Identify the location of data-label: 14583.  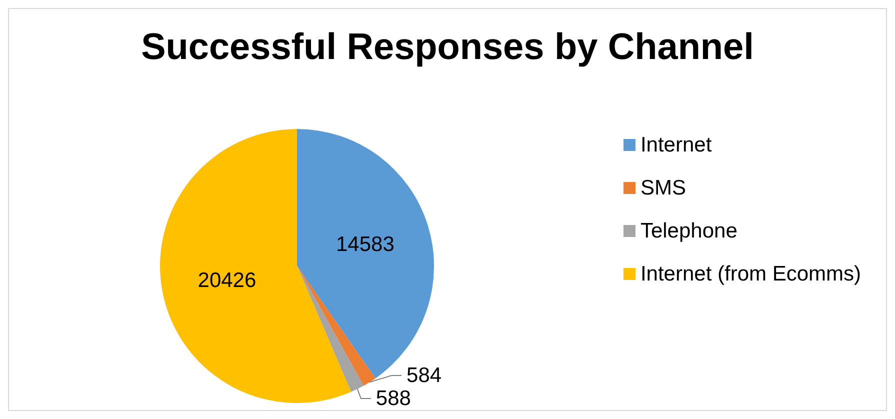
(365, 244).